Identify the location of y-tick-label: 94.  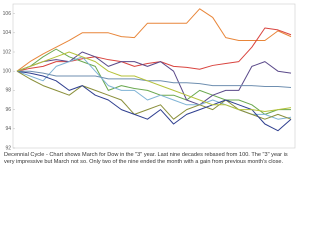
(8, 129).